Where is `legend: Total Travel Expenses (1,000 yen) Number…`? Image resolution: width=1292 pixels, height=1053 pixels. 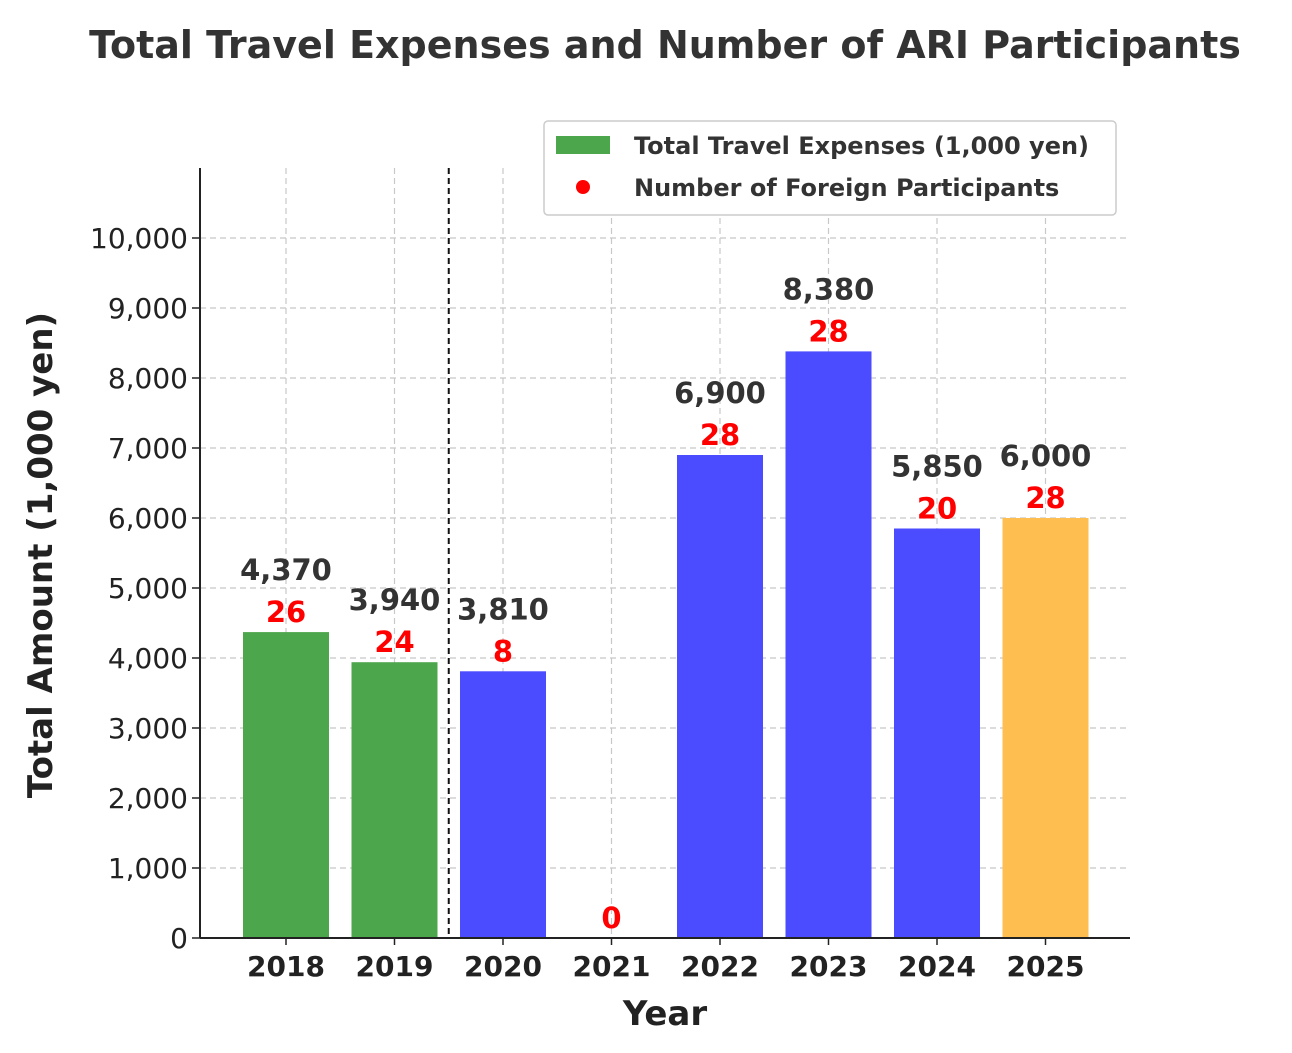 legend: Total Travel Expenses (1,000 yen) Number… is located at coordinates (830, 168).